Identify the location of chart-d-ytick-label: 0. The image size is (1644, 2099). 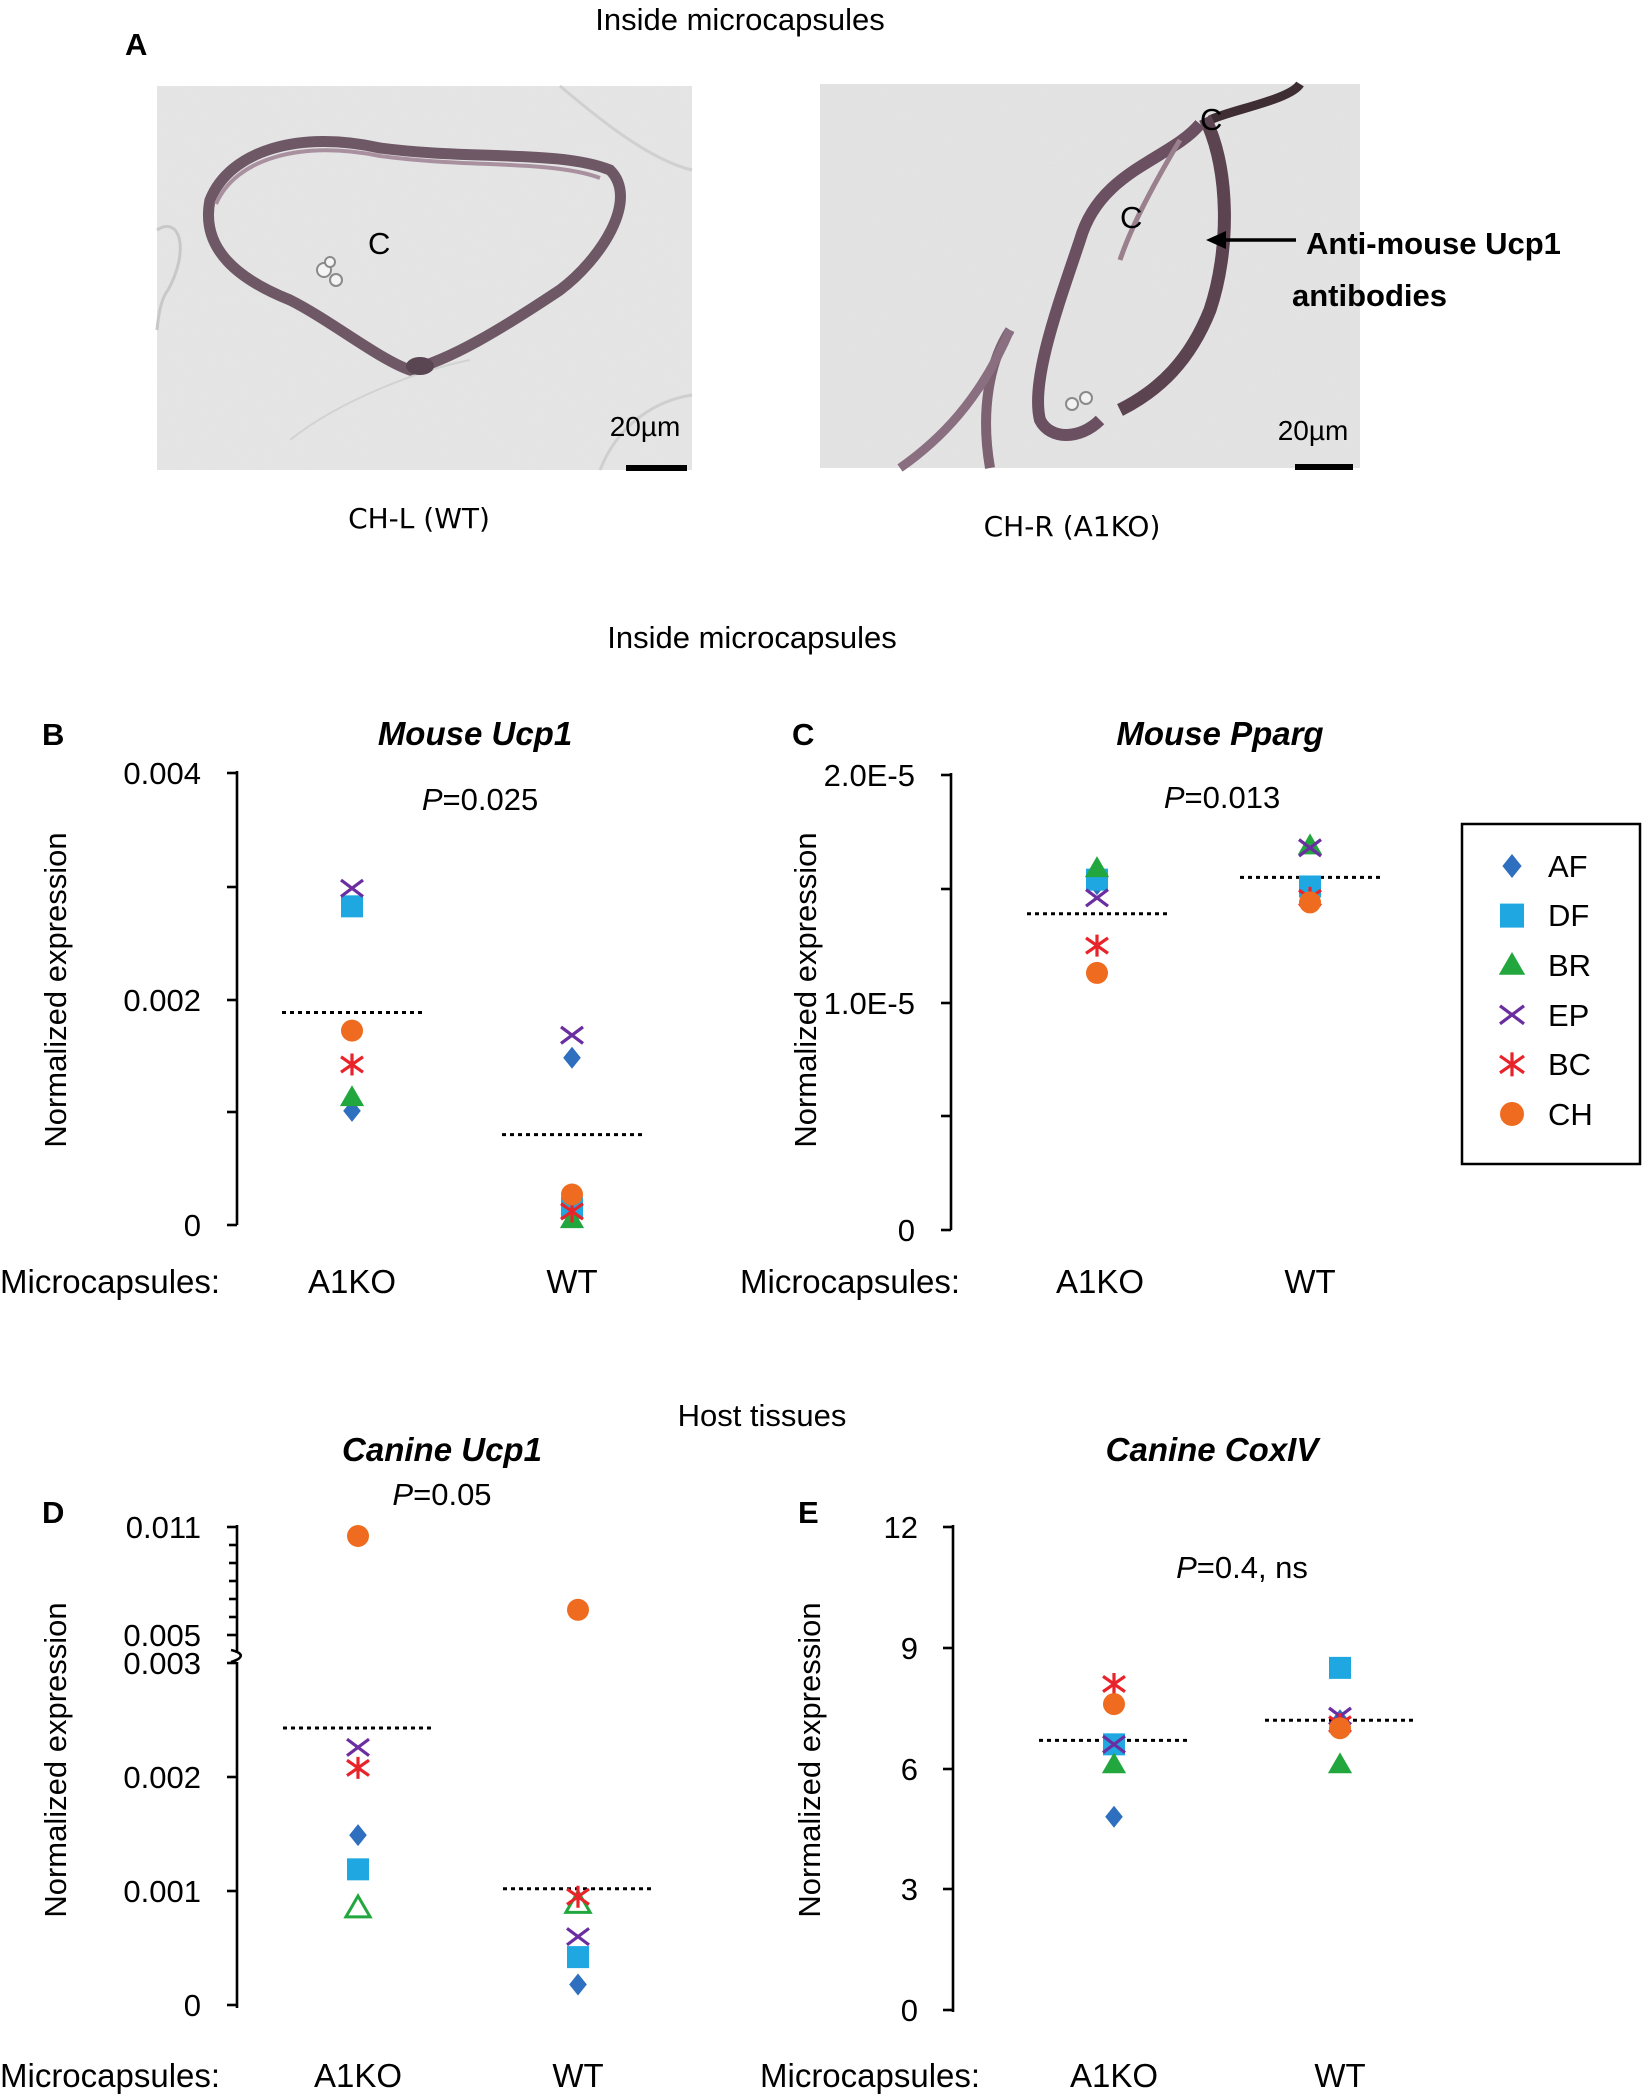
(192, 2005).